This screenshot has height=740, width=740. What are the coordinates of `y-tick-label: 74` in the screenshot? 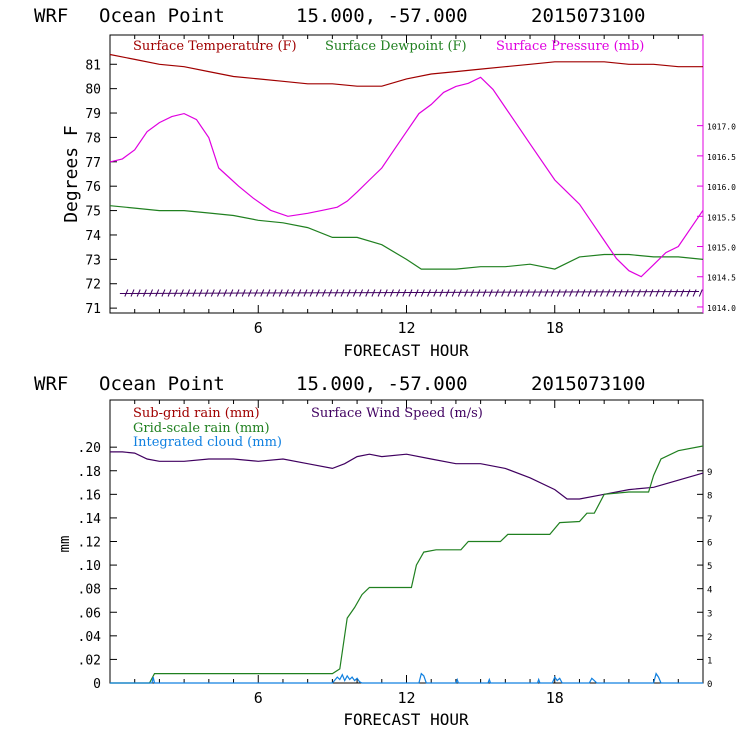 It's located at (93, 236).